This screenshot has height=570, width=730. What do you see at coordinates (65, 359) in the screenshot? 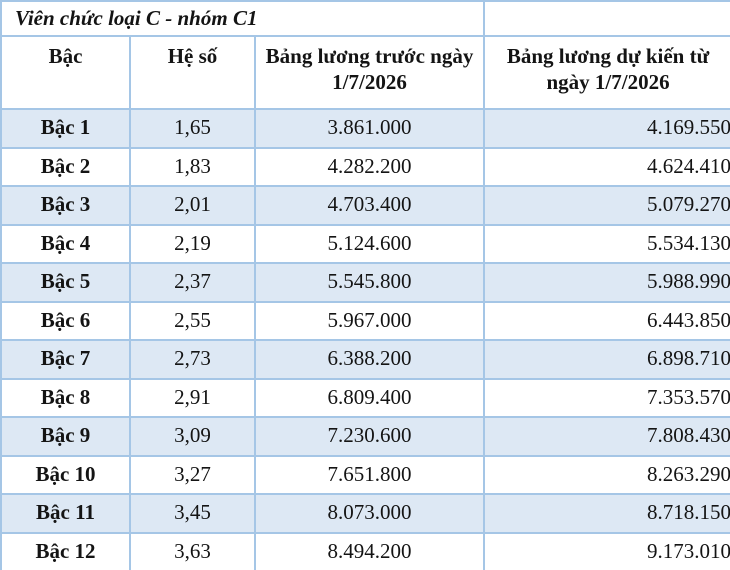
I see `level-cell: Bậc 7` at bounding box center [65, 359].